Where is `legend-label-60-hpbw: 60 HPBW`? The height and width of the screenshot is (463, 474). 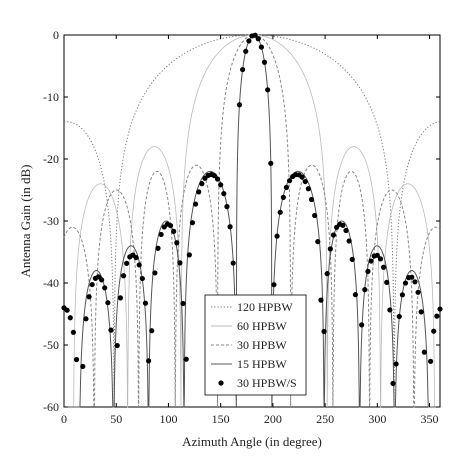 legend-label-60-hpbw: 60 HPBW is located at coordinates (262, 326).